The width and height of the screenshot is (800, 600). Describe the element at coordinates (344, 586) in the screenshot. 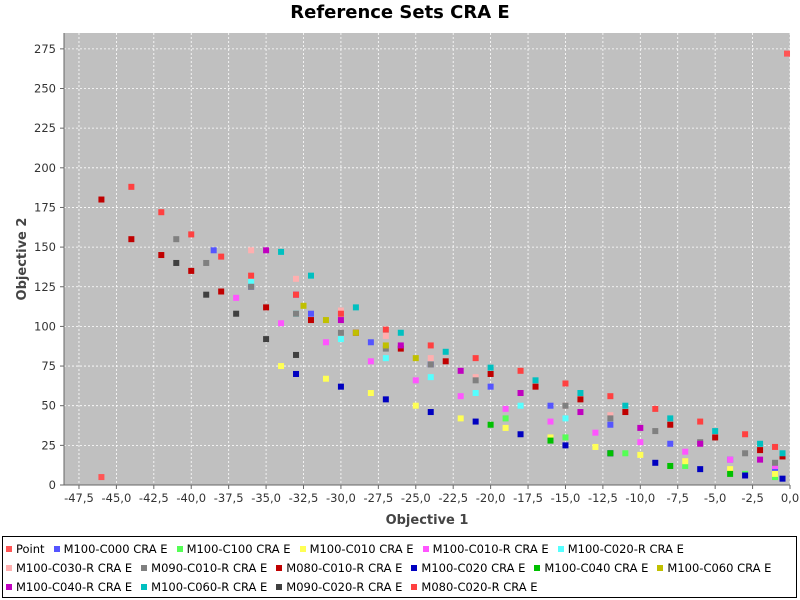

I see `legend-label: M090-C020-R CRA E` at that location.